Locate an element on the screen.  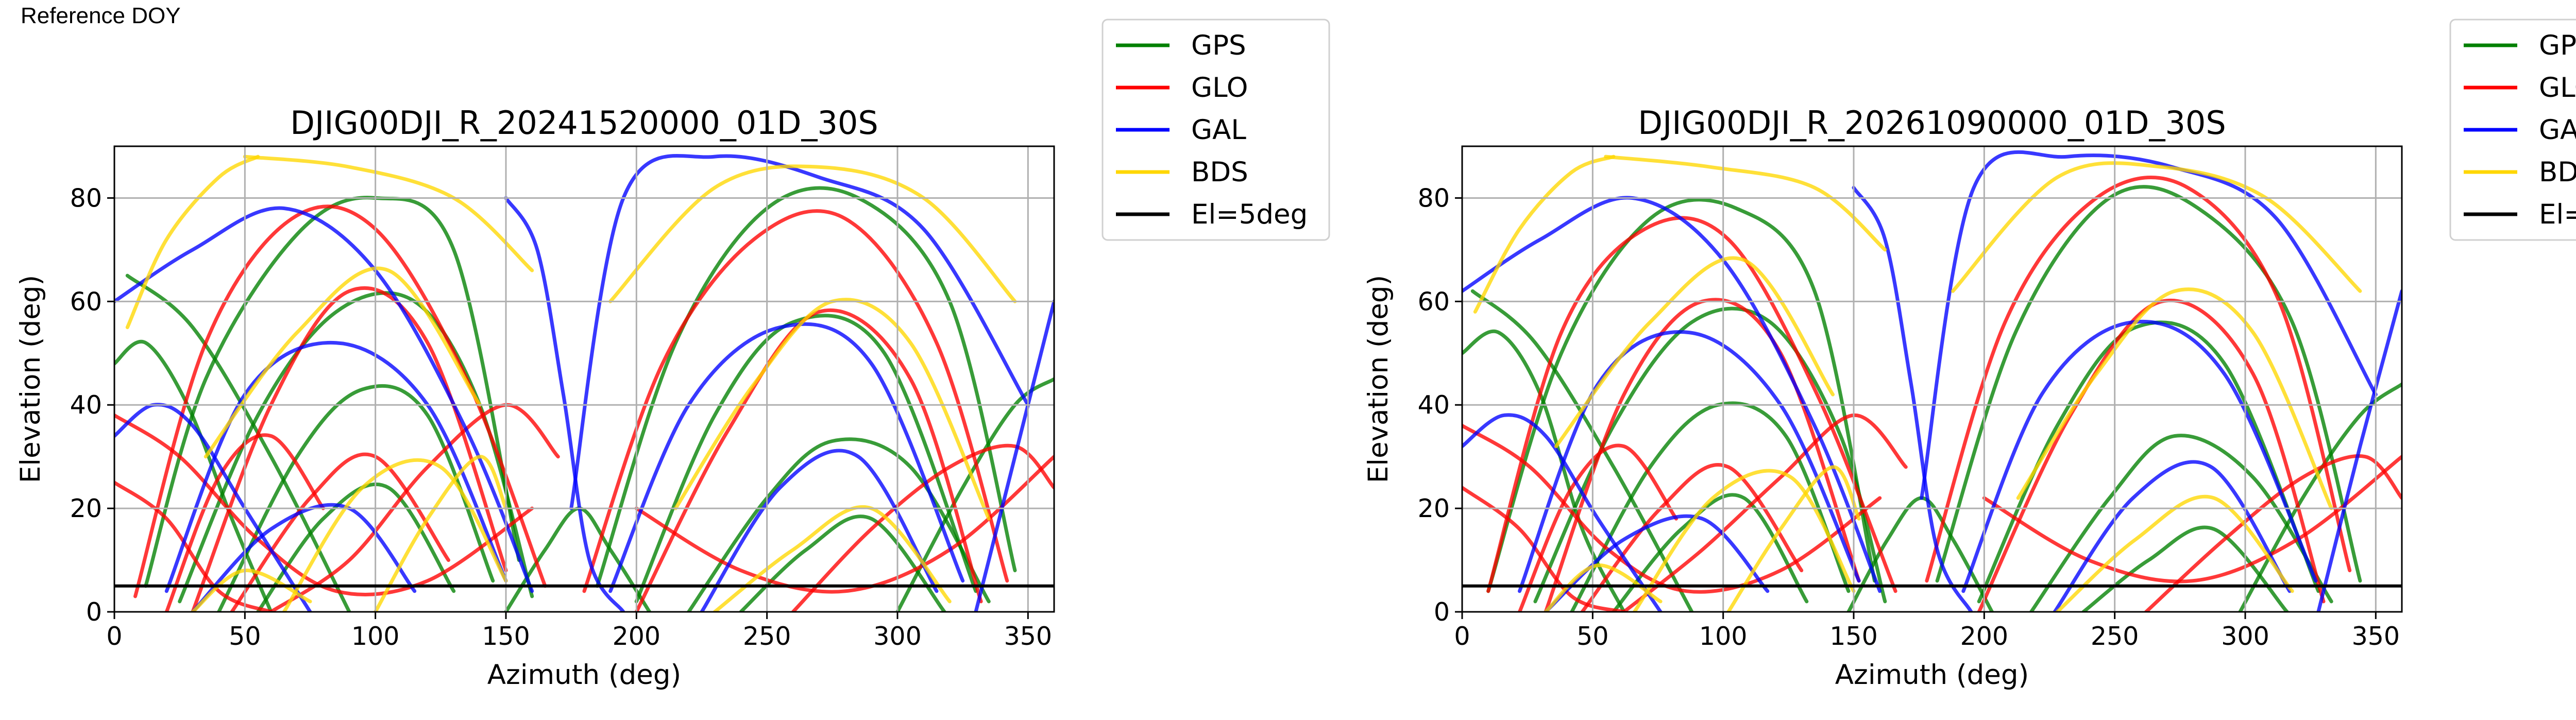
legend: GPS GLO GAL BDS El=5deg is located at coordinates (2512, 130).